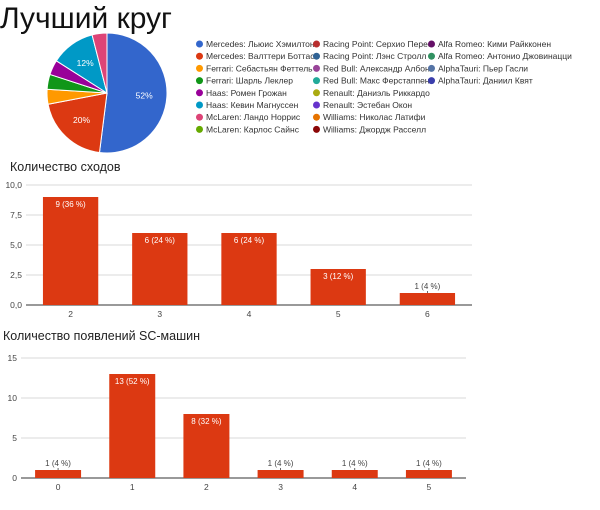 The width and height of the screenshot is (600, 510). What do you see at coordinates (374, 56) in the screenshot?
I see `legend-label: Racing Point: Лэнс Стролл` at bounding box center [374, 56].